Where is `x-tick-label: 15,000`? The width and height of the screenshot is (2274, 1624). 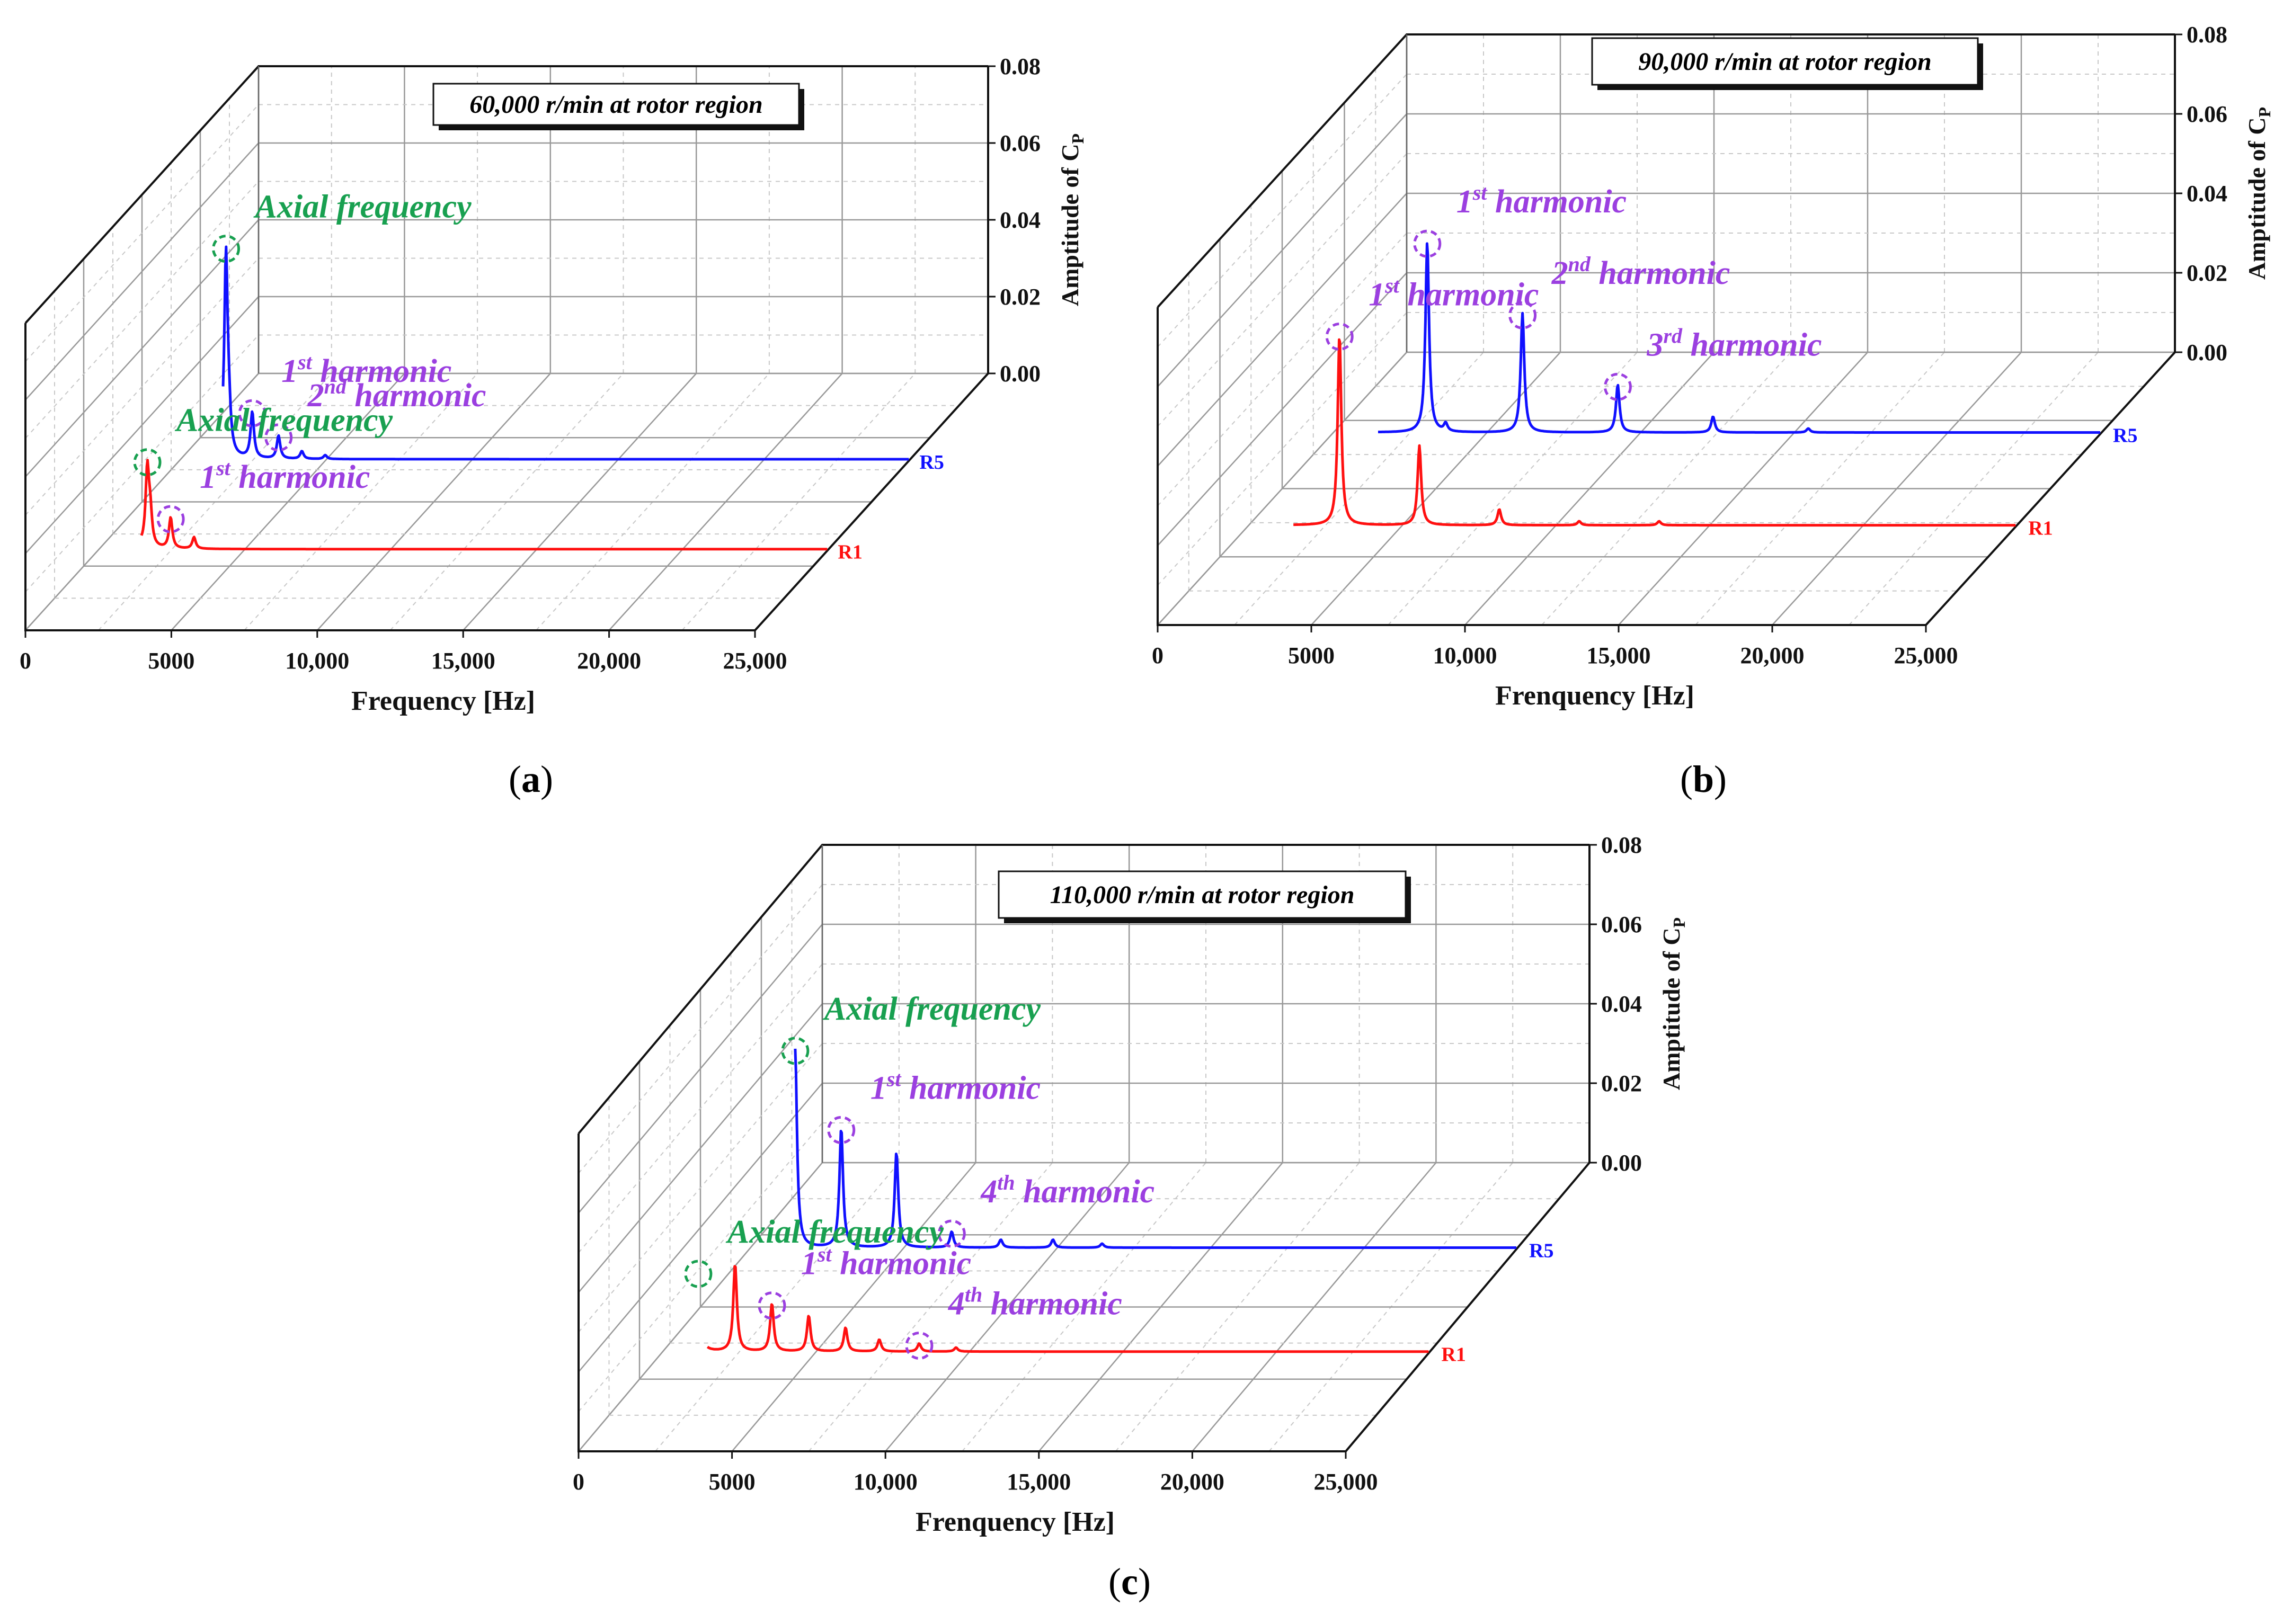 x-tick-label: 15,000 is located at coordinates (463, 661).